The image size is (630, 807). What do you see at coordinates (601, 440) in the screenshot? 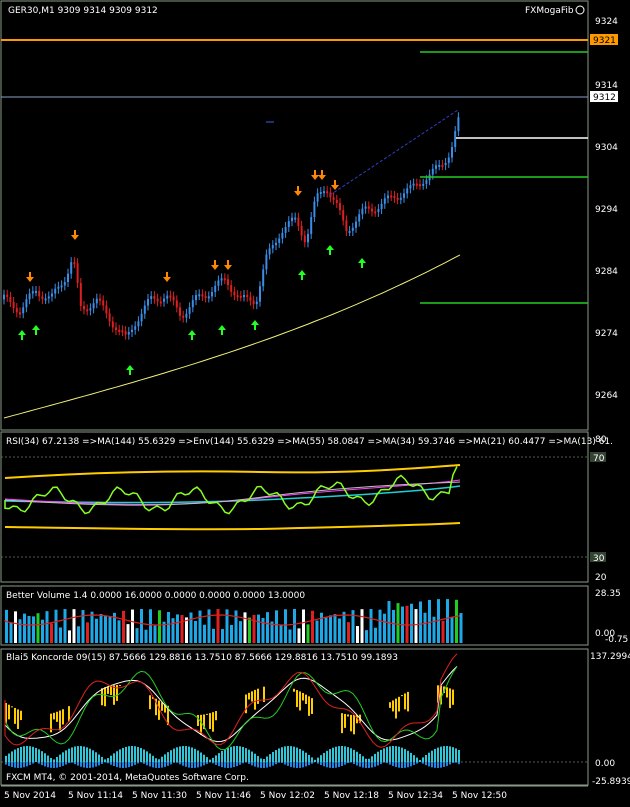
I see `svg-text: 80` at bounding box center [601, 440].